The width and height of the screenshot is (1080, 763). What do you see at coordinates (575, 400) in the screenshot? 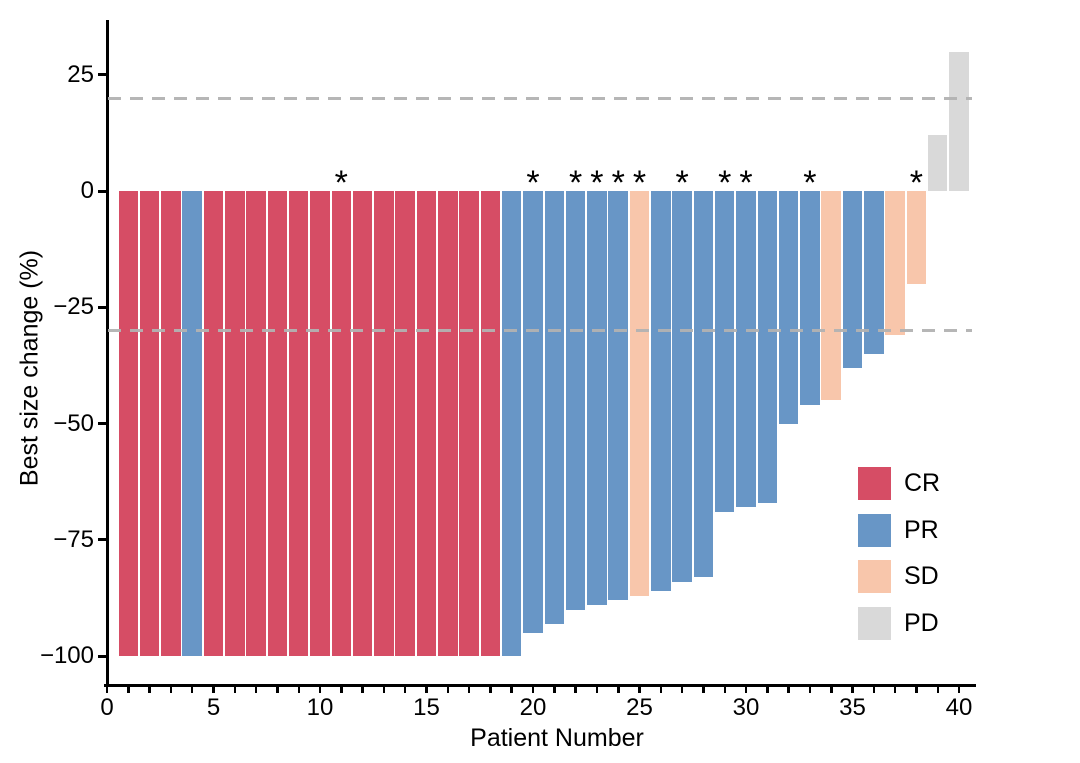
I see `bar-patient-22-pr` at bounding box center [575, 400].